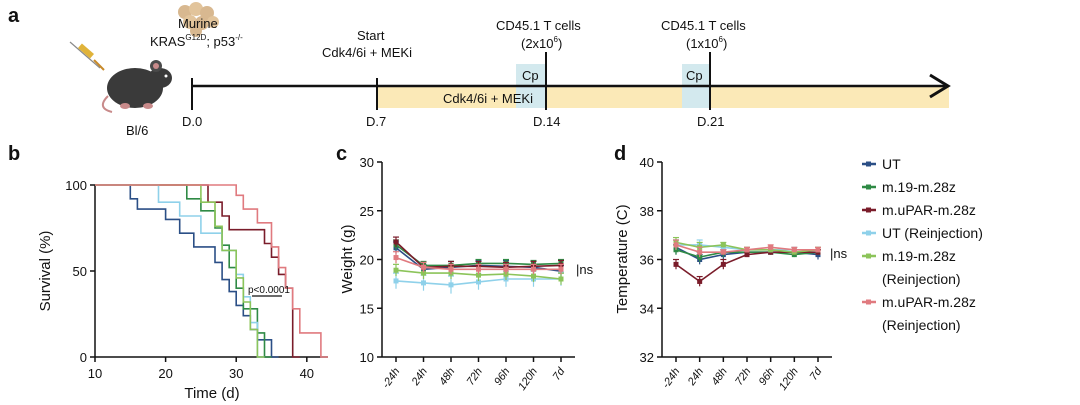 This screenshot has width=1080, height=405. What do you see at coordinates (137, 130) in the screenshot?
I see `mouse-strain-label: Bl/6` at bounding box center [137, 130].